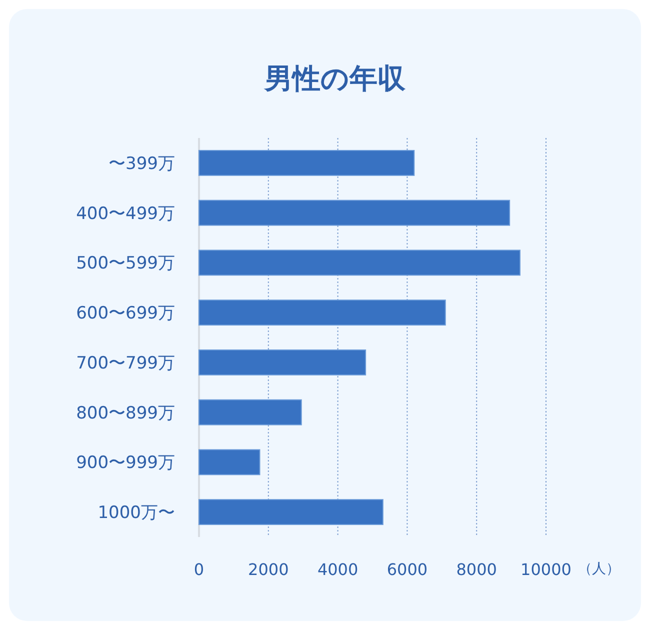 The width and height of the screenshot is (650, 630). What do you see at coordinates (125, 264) in the screenshot?
I see `y-tick-label: 500〜599万` at bounding box center [125, 264].